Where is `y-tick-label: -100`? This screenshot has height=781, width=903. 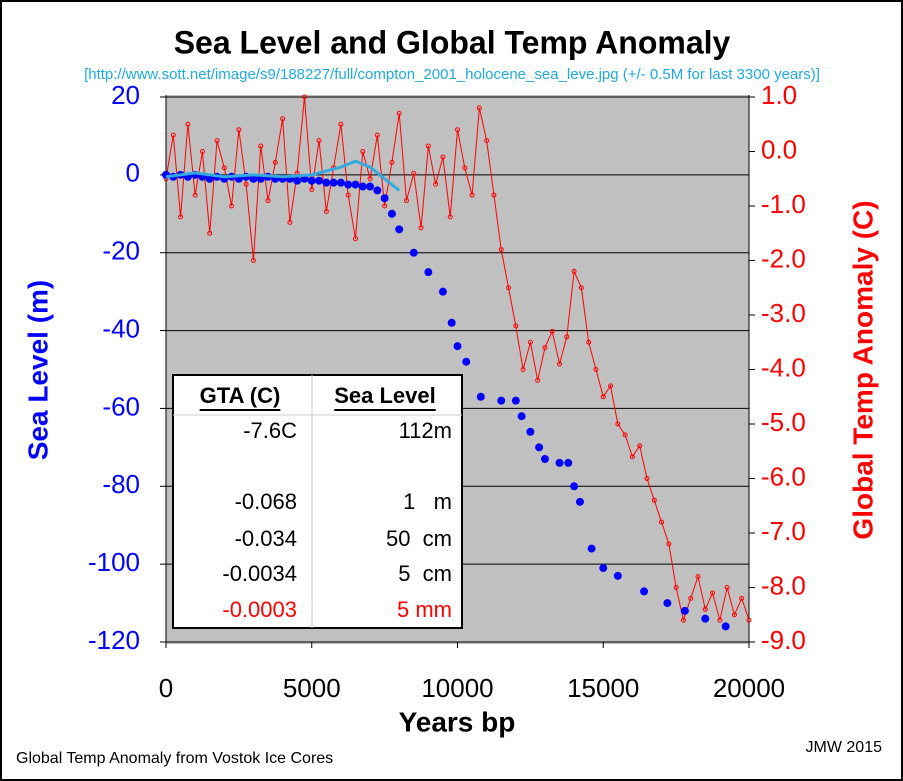 y-tick-label: -100 is located at coordinates (114, 562).